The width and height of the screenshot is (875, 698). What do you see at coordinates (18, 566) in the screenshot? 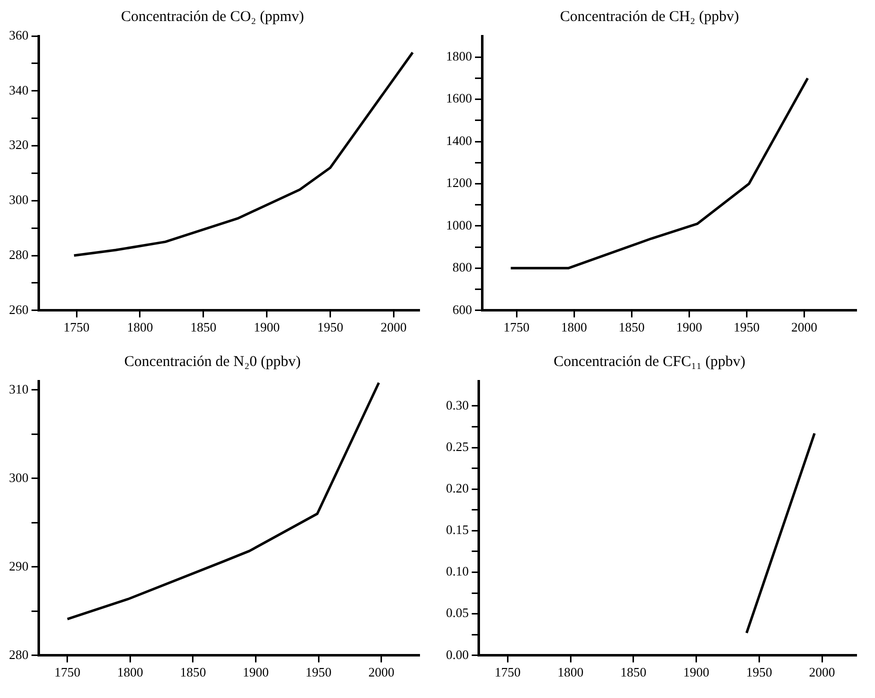
I see `y-tick-label: 290` at bounding box center [18, 566].